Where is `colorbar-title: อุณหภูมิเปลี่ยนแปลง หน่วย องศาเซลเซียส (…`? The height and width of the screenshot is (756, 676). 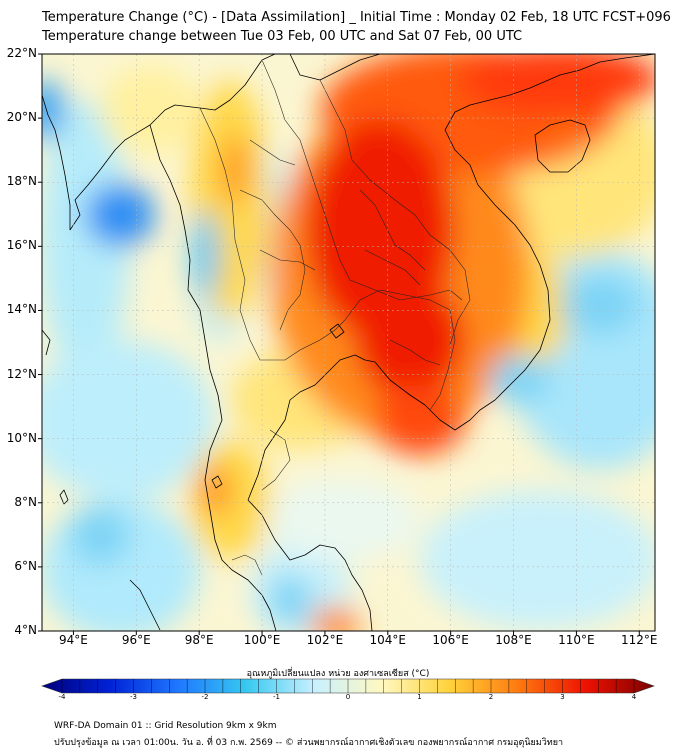 colorbar-title: อุณหภูมิเปลี่ยนแปลง หน่วย องศาเซลเซียส (… is located at coordinates (338, 674).